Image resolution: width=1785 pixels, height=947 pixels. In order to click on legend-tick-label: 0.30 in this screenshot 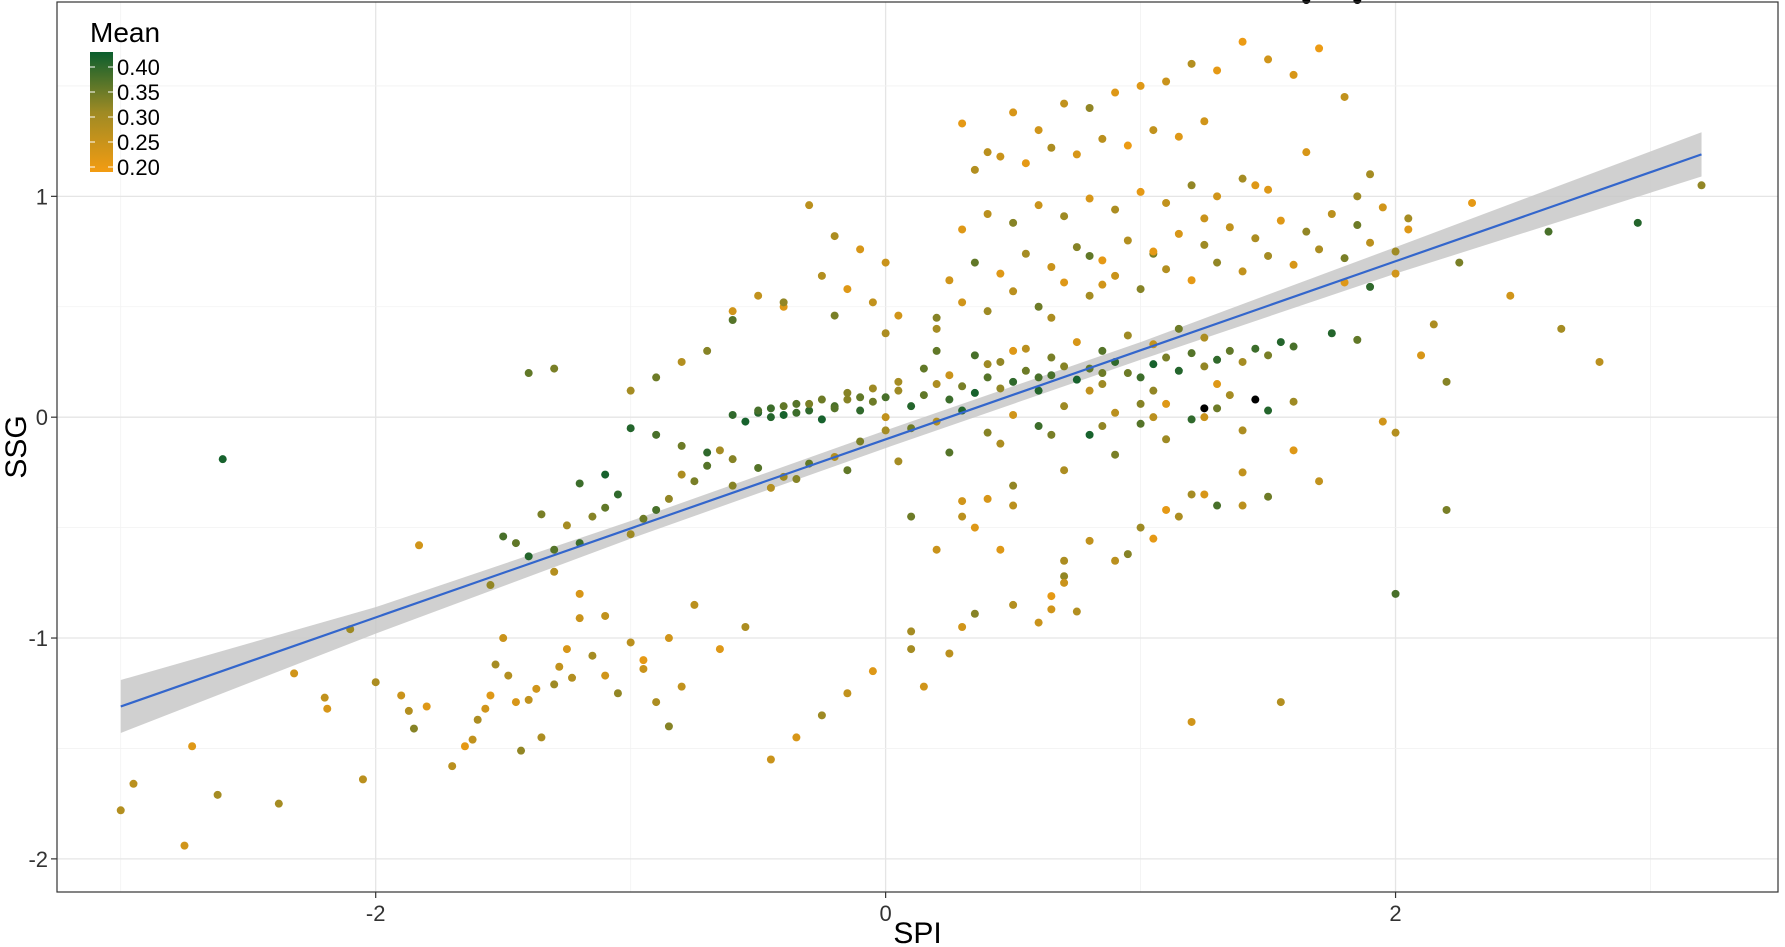, I will do `click(138, 117)`.